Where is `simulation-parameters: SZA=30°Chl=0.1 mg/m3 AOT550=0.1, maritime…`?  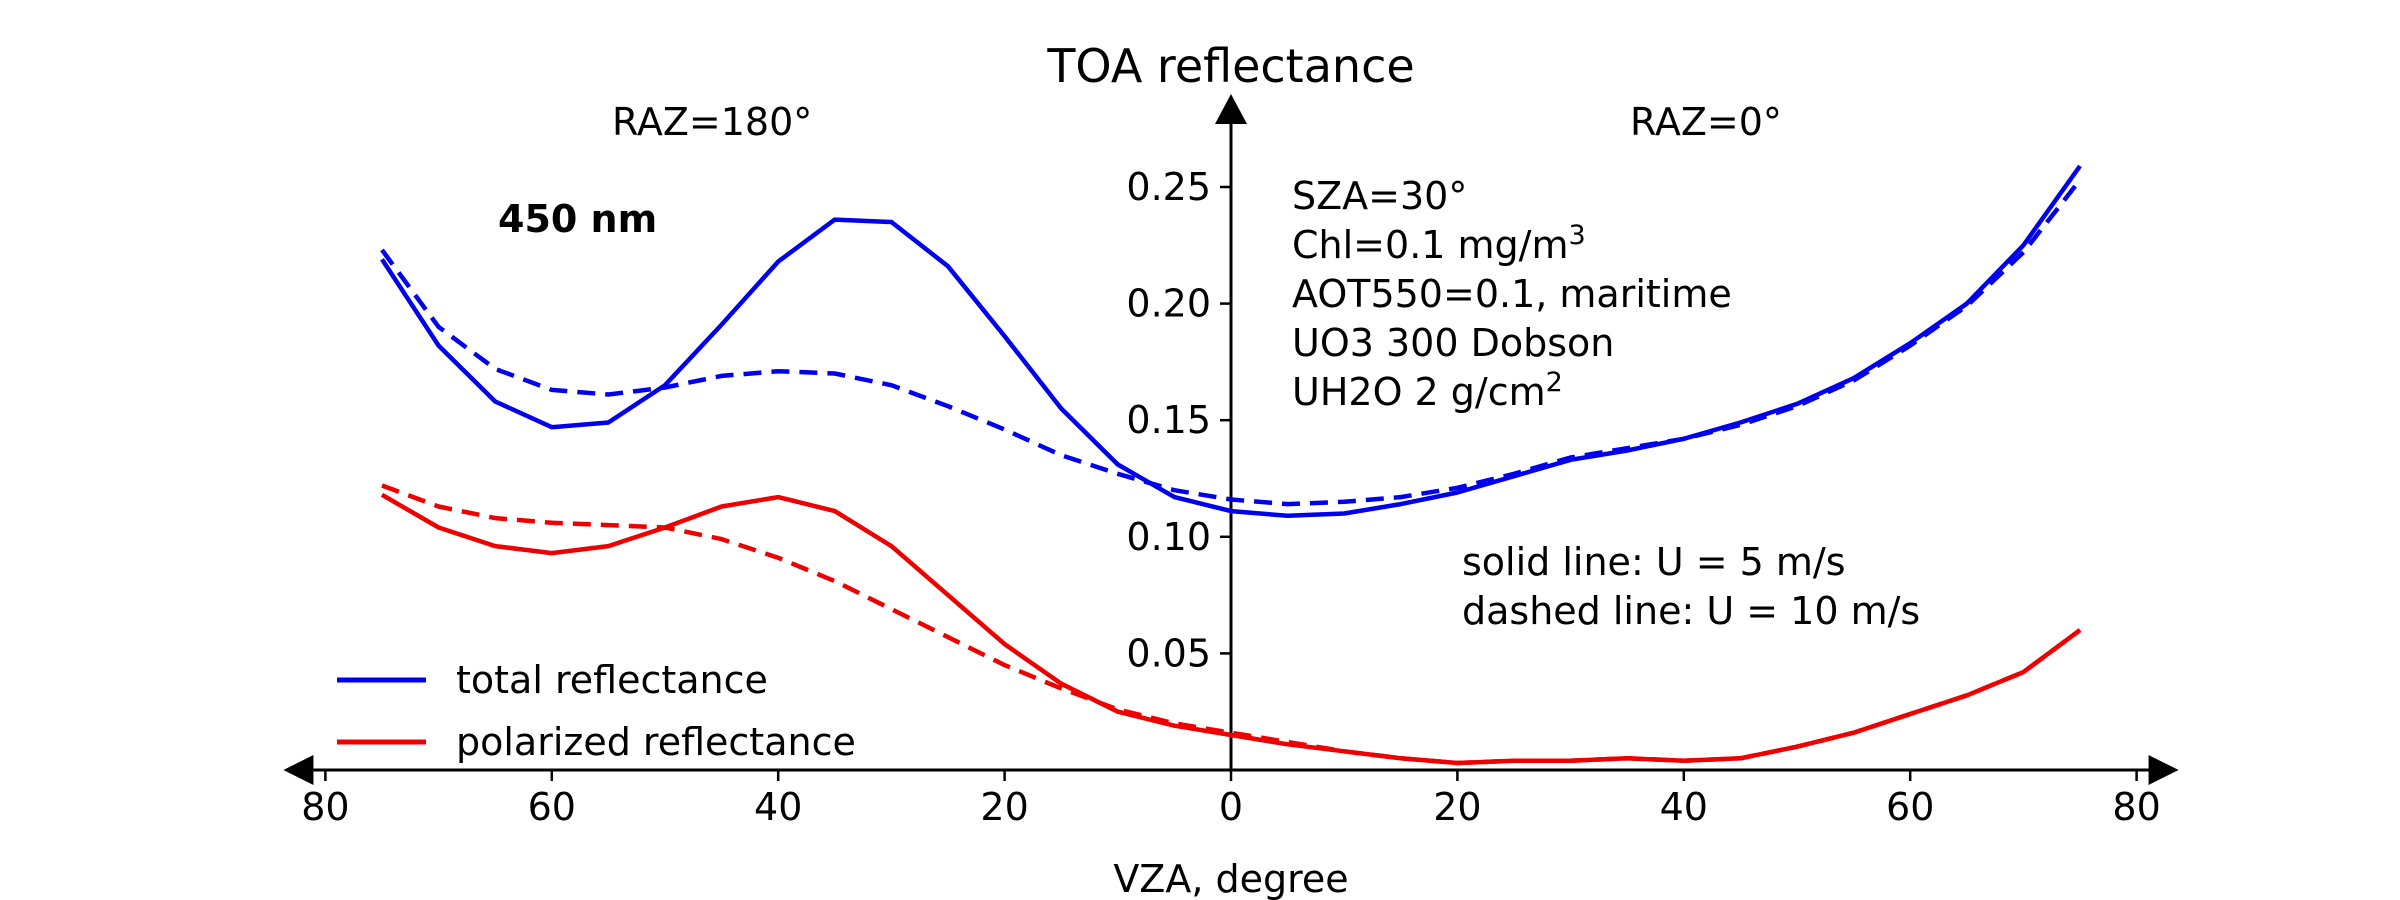
simulation-parameters: SZA=30°Chl=0.1 mg/m3 AOT550=0.1, maritime… is located at coordinates (1512, 294).